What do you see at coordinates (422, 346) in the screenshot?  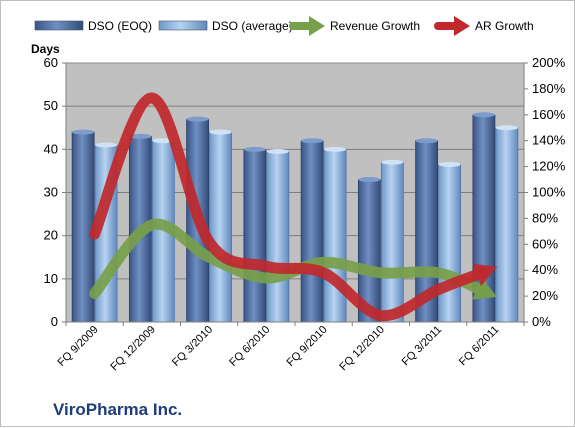 I see `x-tick-label: FQ 3/2011` at bounding box center [422, 346].